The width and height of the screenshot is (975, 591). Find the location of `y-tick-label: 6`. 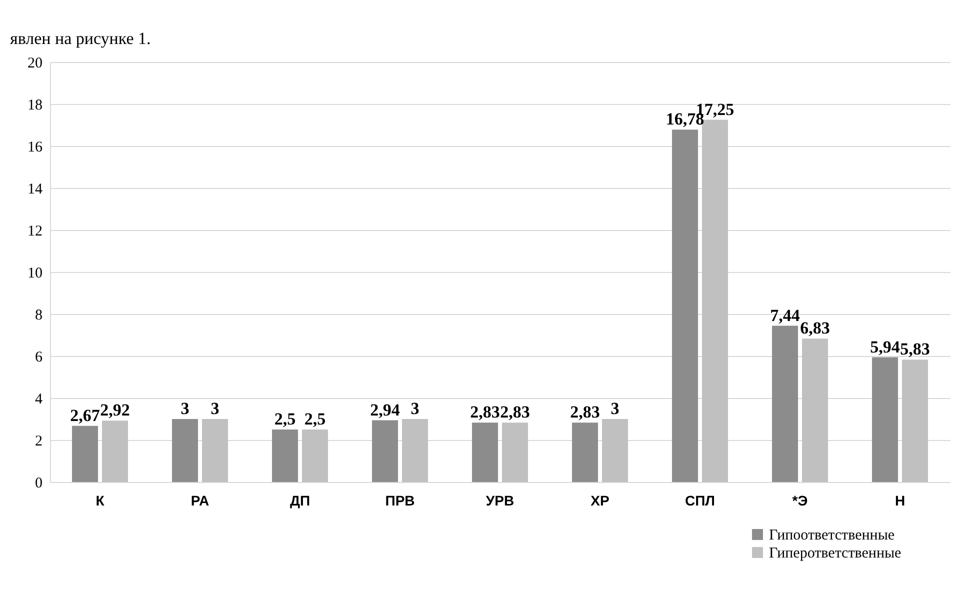

y-tick-label: 6 is located at coordinates (39, 358).